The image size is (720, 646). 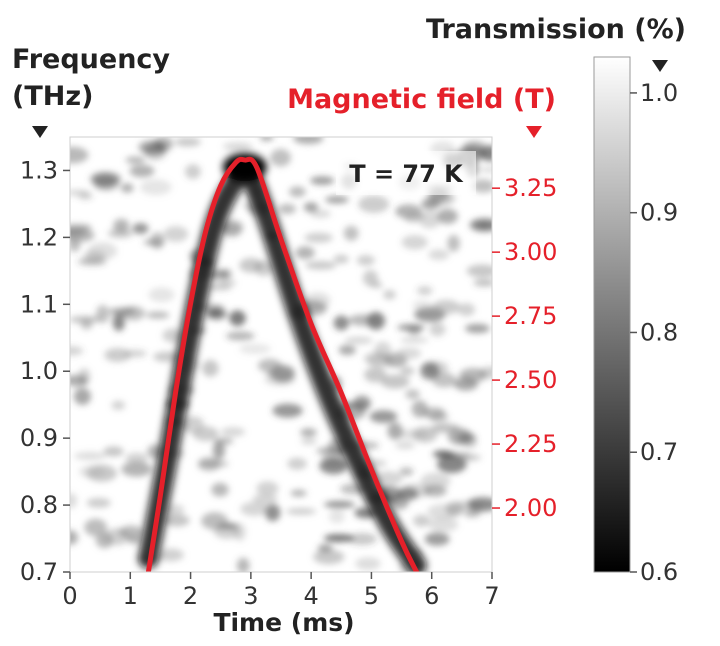 What do you see at coordinates (659, 572) in the screenshot?
I see `colorbar-tick-label: 0.6` at bounding box center [659, 572].